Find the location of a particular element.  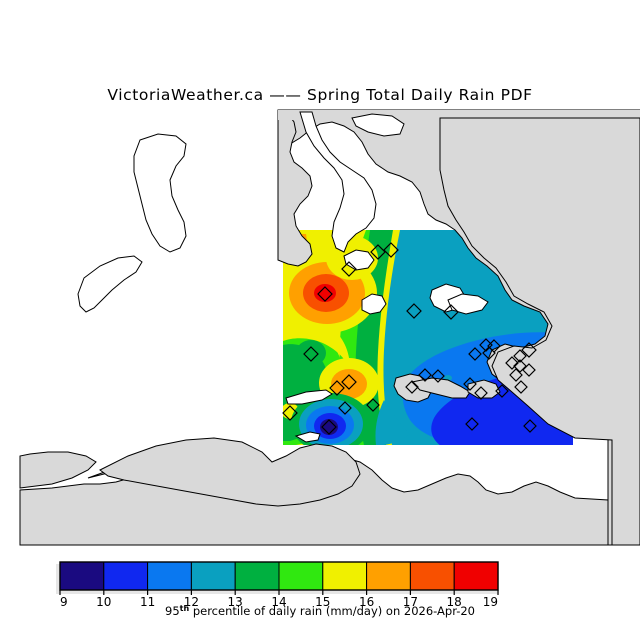

contour-yellow-wedge-west is located at coordinates (316, 341).